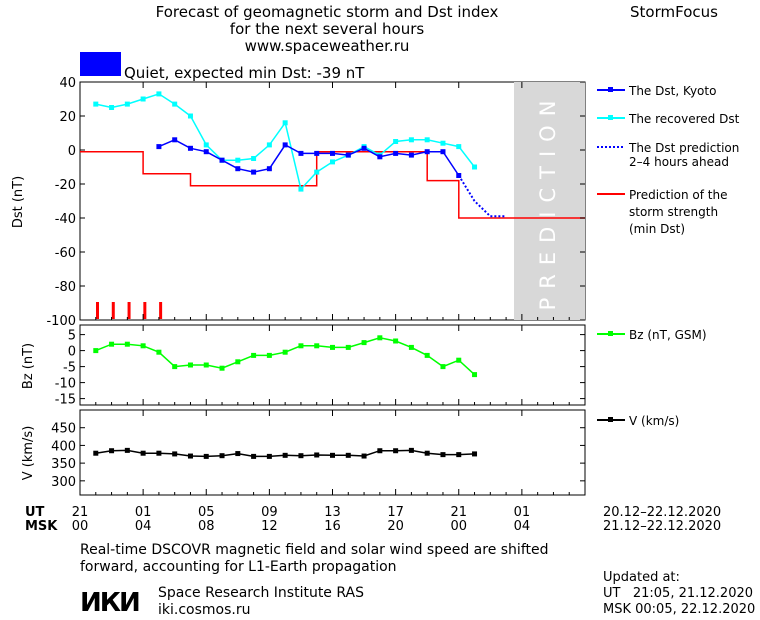  Describe the element at coordinates (285, 356) in the screenshot. I see `bz-plot-area` at that location.